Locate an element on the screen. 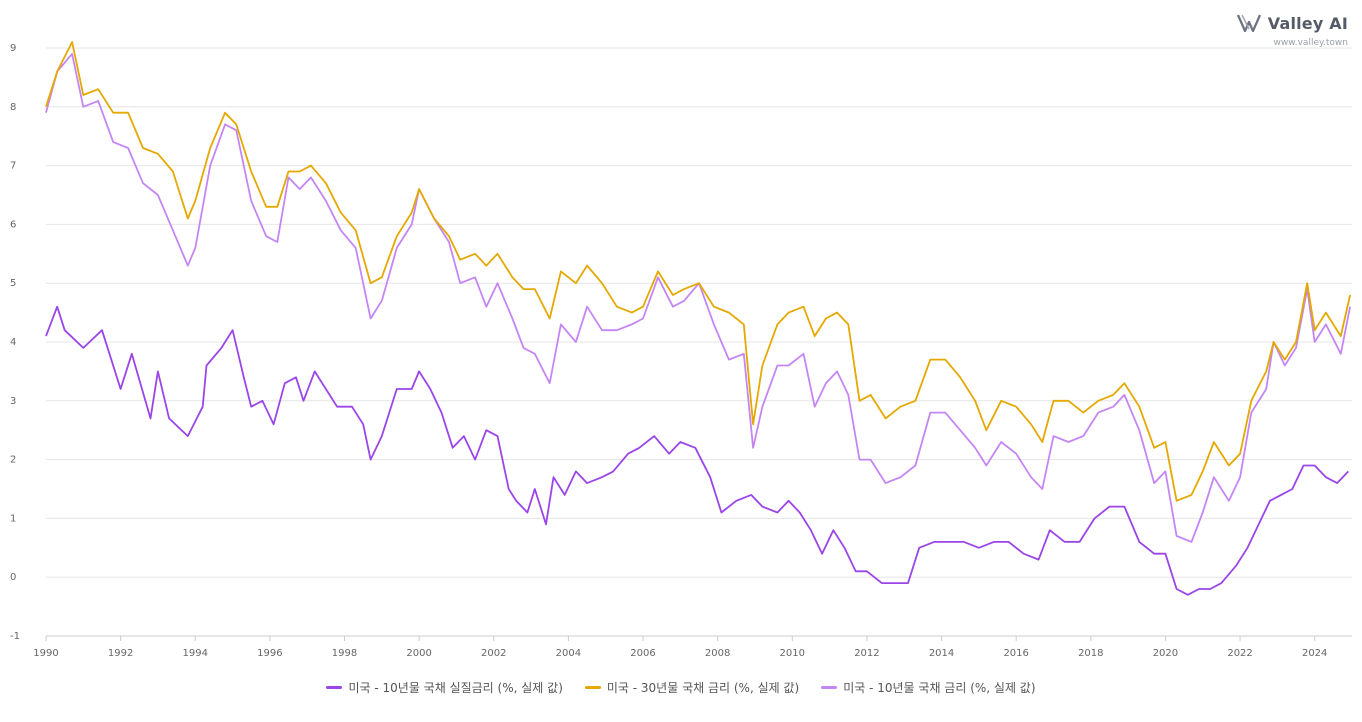  y-axis: -1 0 1 2 3 4 5 6 7 8 9 is located at coordinates (15, 342).